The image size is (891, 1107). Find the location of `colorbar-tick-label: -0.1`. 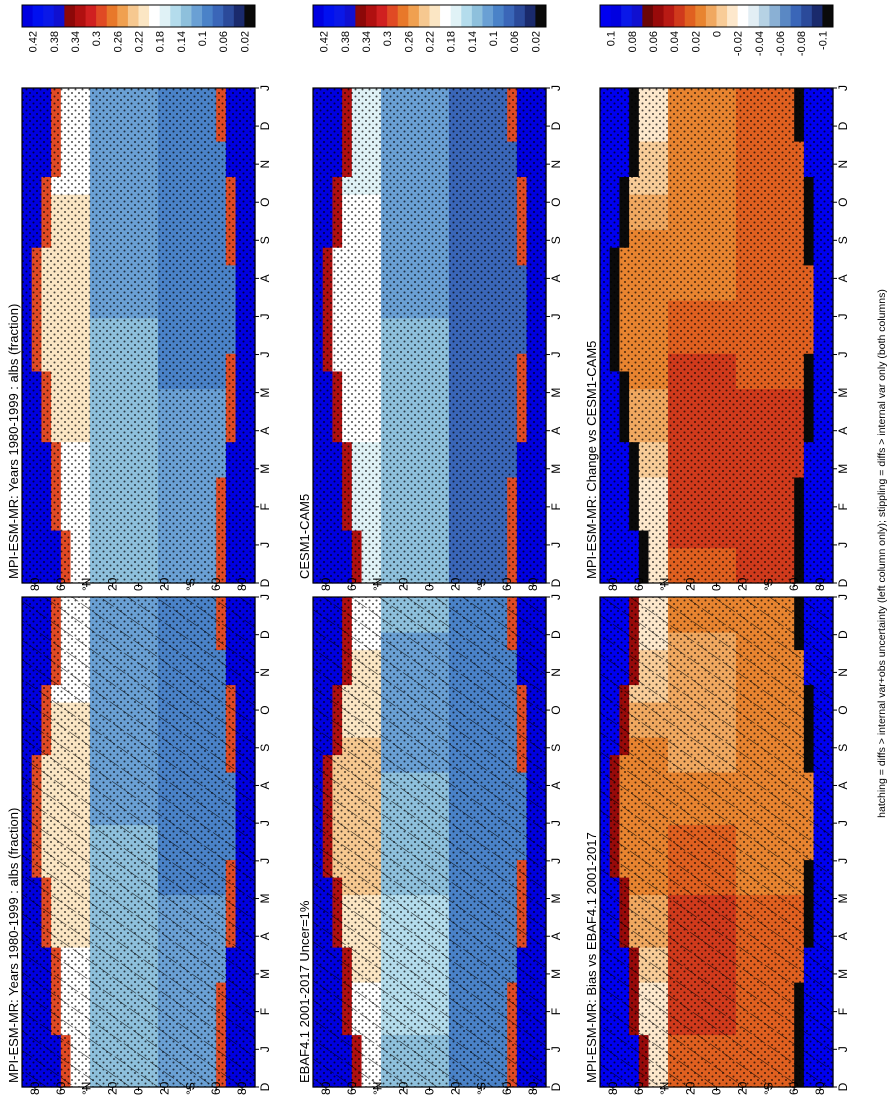

colorbar-tick-label: -0.1 is located at coordinates (823, 40).